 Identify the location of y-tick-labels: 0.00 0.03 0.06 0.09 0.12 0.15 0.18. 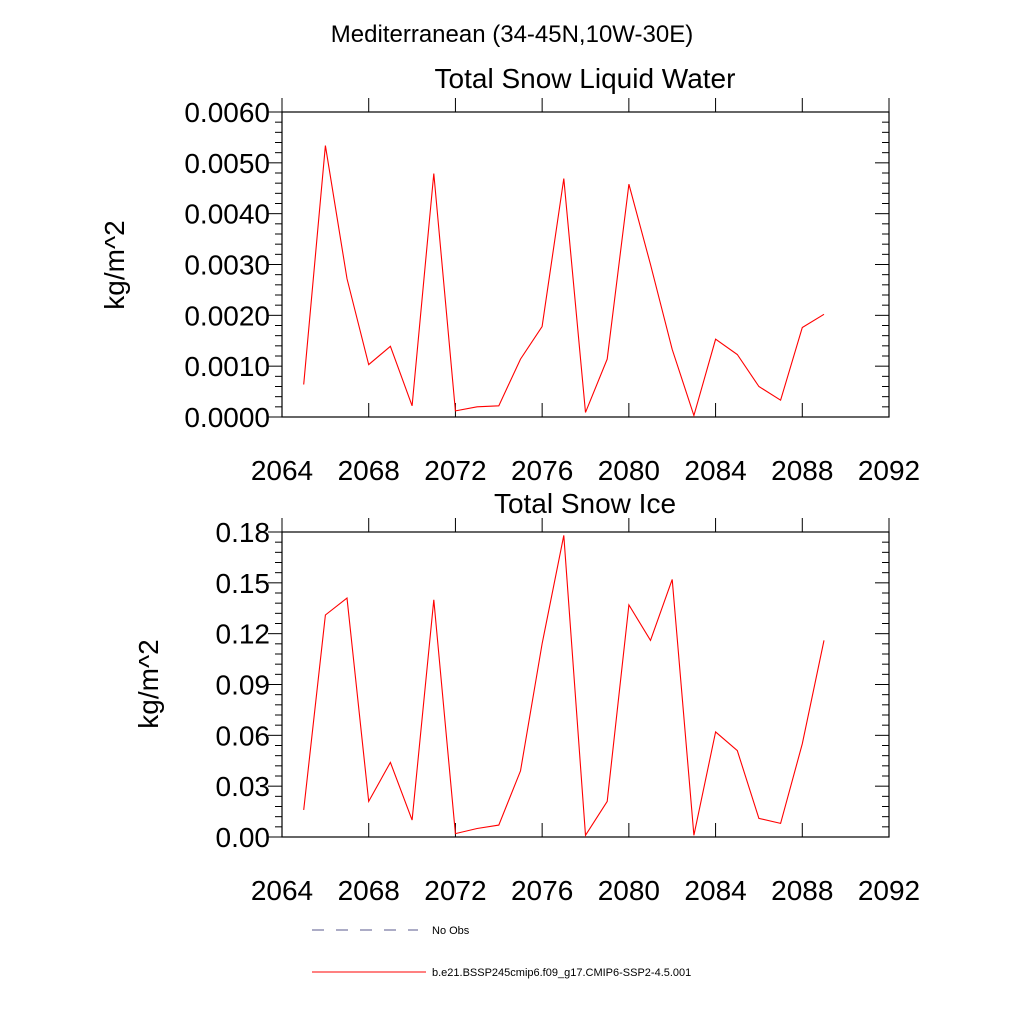
(243, 685).